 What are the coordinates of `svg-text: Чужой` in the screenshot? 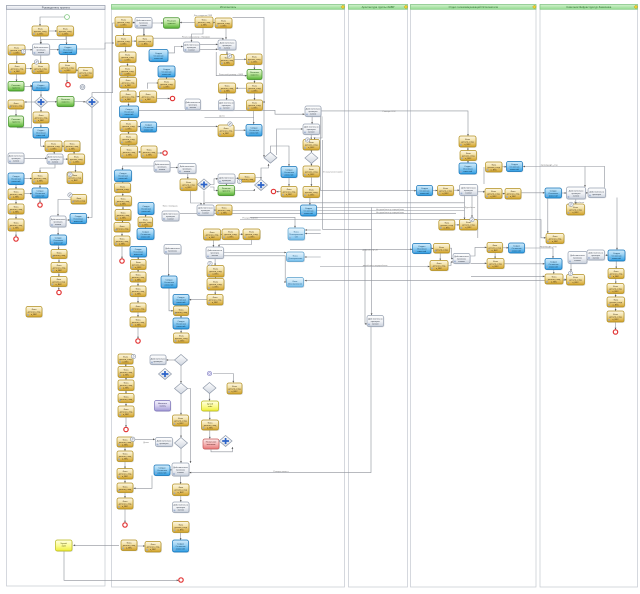 It's located at (64, 543).